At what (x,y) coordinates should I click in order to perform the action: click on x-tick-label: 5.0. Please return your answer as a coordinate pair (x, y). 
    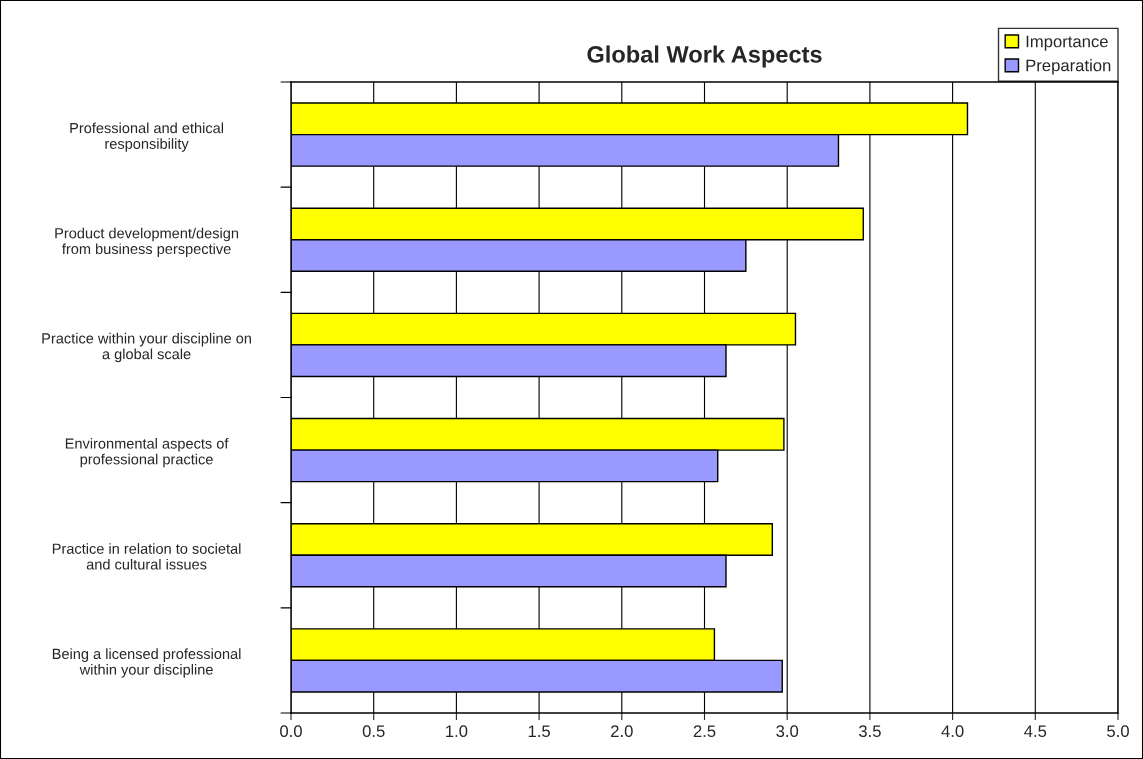
    Looking at the image, I should click on (1118, 731).